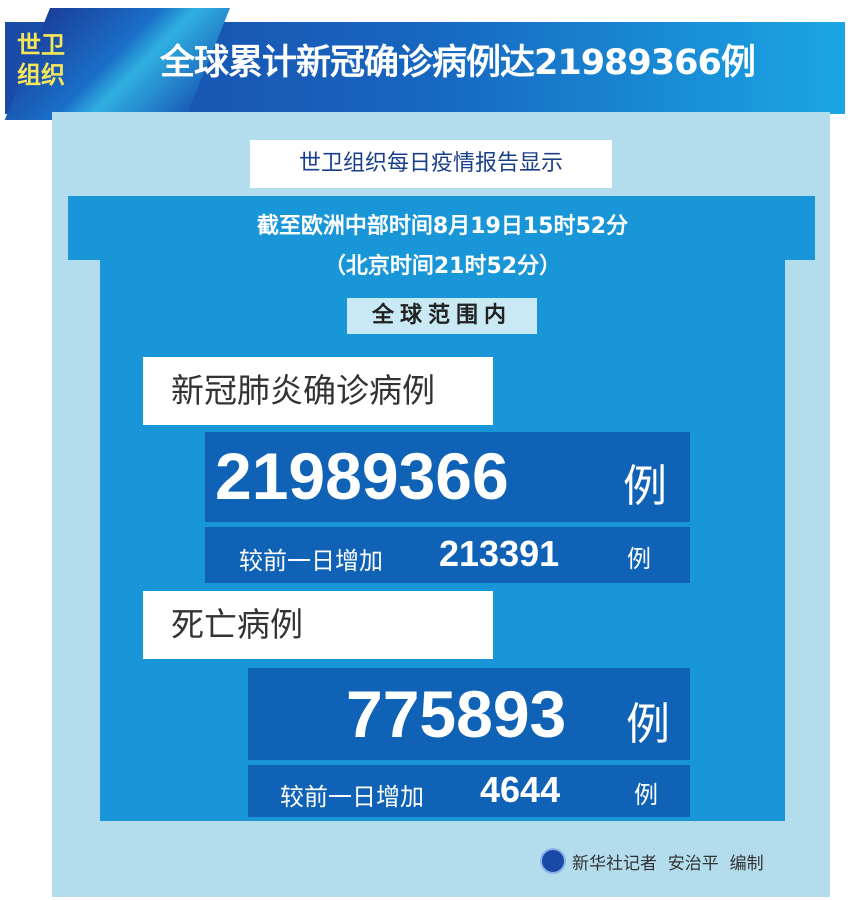 This screenshot has height=900, width=857. What do you see at coordinates (318, 625) in the screenshot?
I see `deaths-label: 死亡病例` at bounding box center [318, 625].